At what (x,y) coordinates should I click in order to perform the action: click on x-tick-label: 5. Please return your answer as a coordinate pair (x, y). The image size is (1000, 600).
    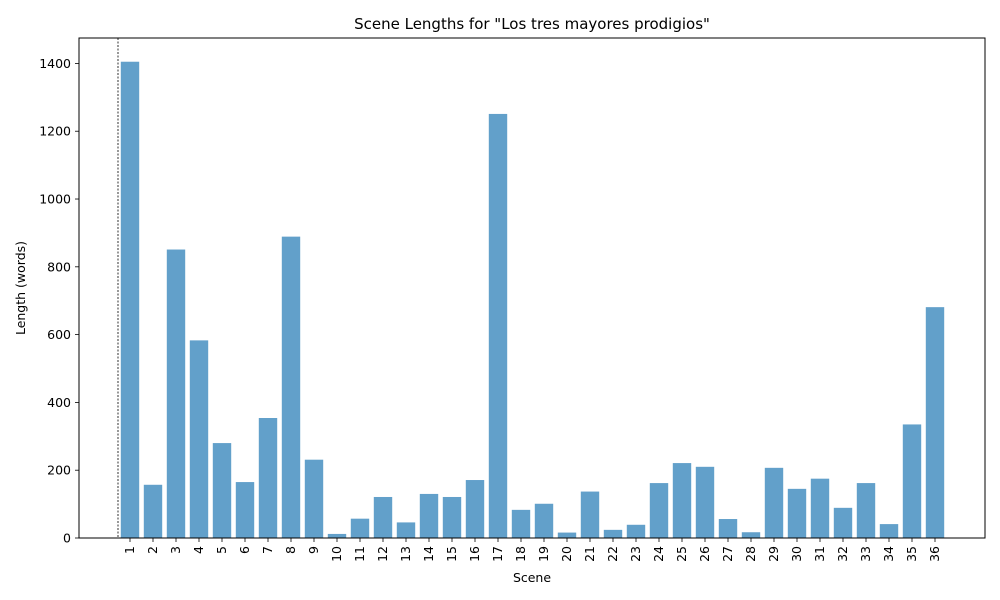
    Looking at the image, I should click on (221, 550).